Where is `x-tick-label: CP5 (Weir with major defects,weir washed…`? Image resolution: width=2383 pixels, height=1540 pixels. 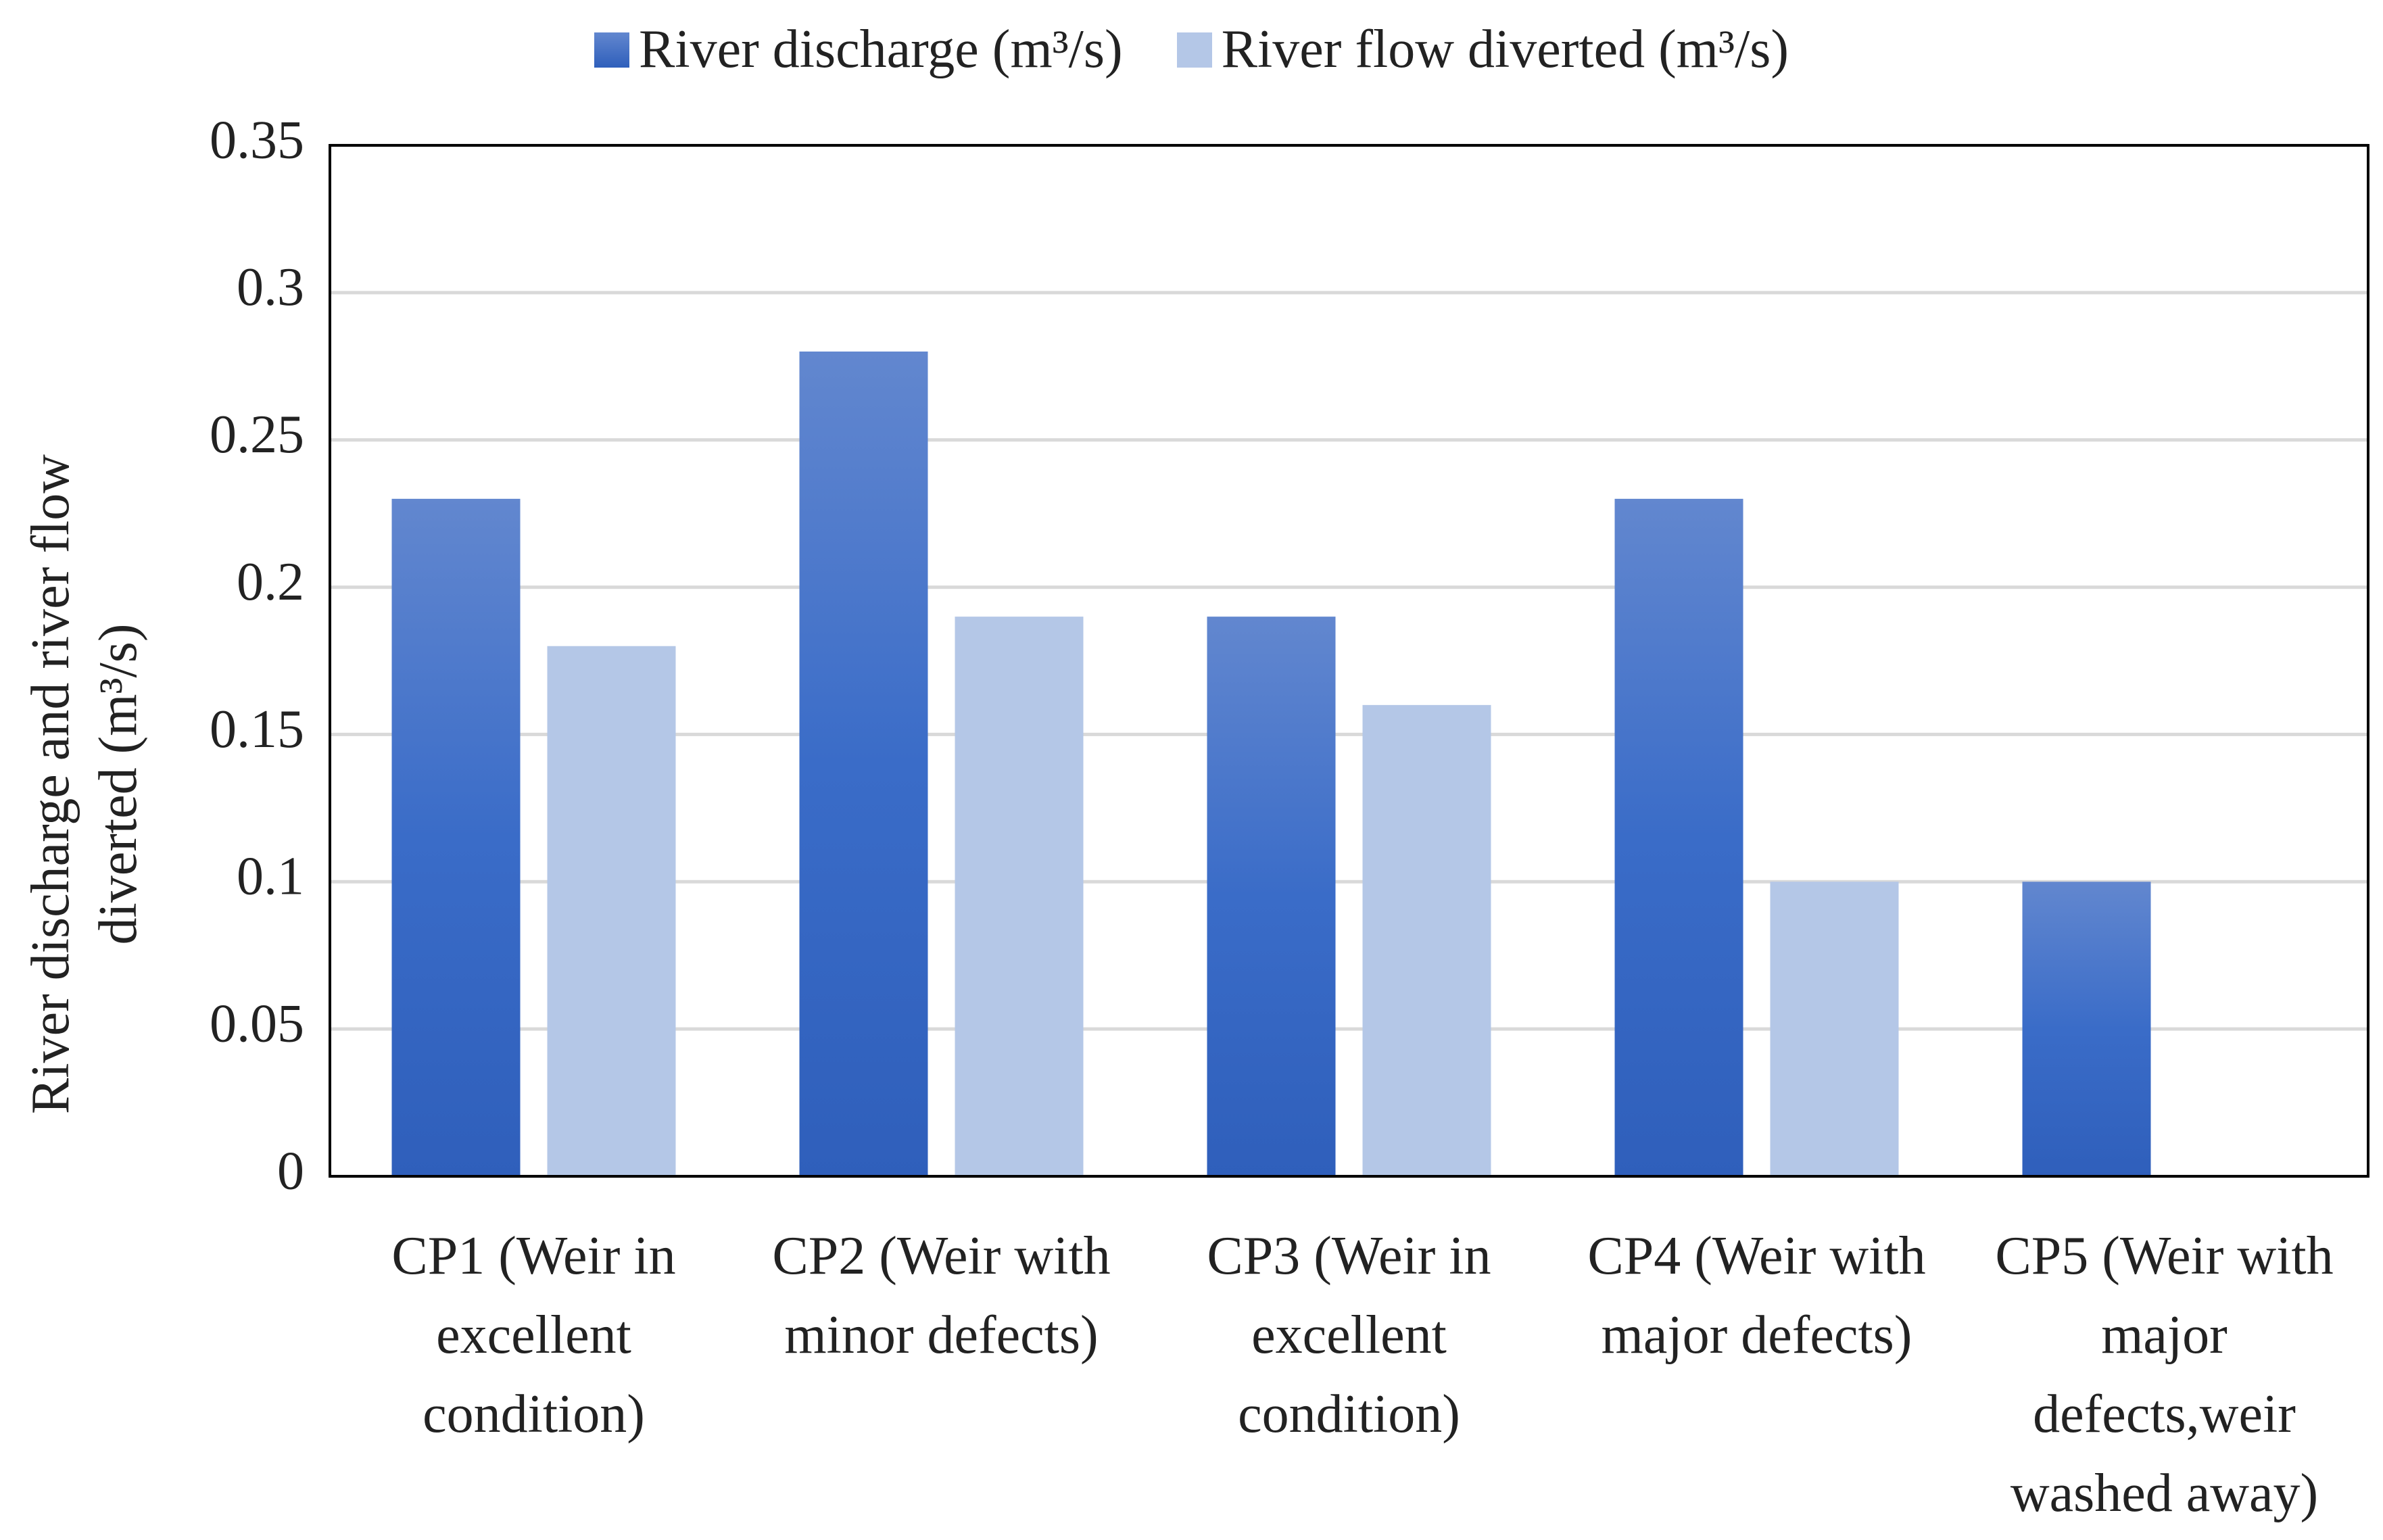
x-tick-label: CP5 (Weir with major defects,weir washed… is located at coordinates (2164, 1374).